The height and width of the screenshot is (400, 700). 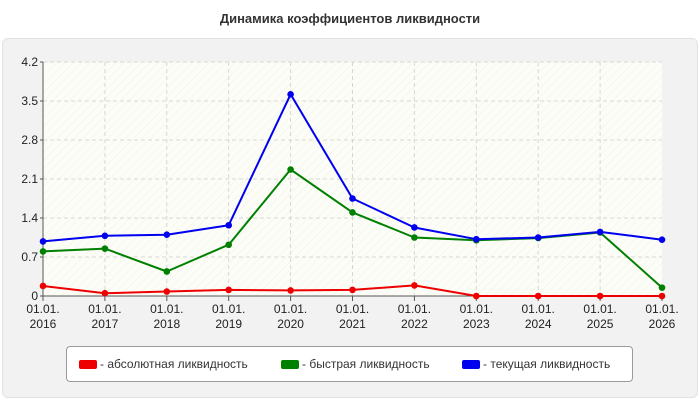 What do you see at coordinates (29, 62) in the screenshot?
I see `y-tick-label: 4.2` at bounding box center [29, 62].